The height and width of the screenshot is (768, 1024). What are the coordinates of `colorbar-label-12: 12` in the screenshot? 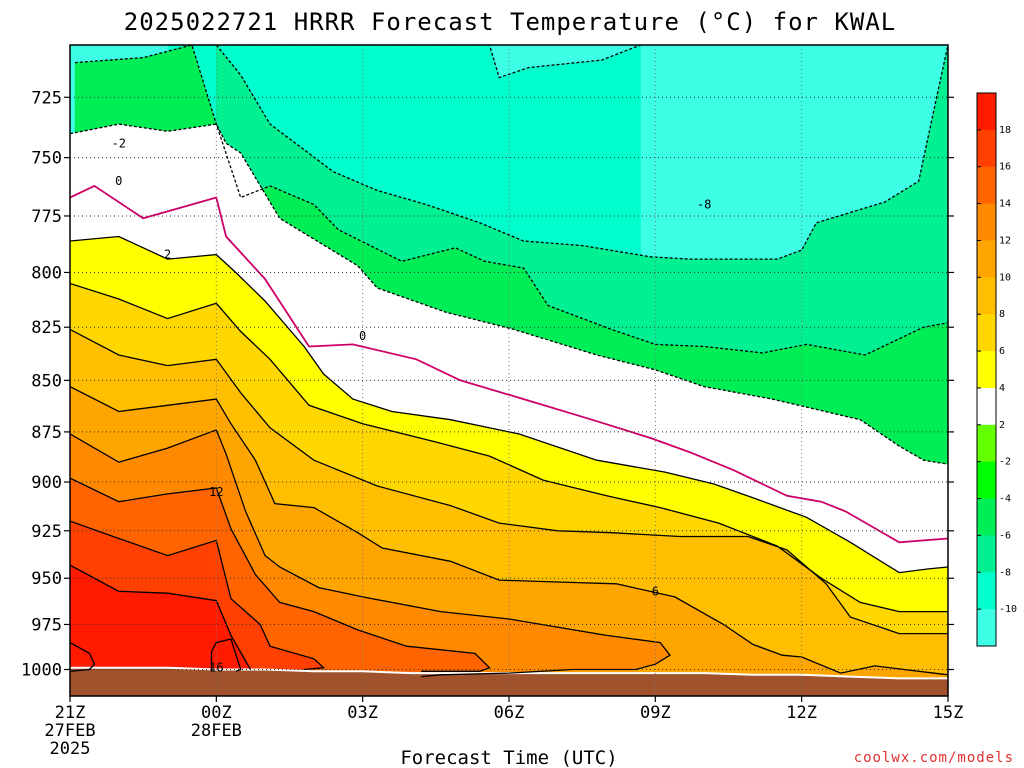 It's located at (1005, 240).